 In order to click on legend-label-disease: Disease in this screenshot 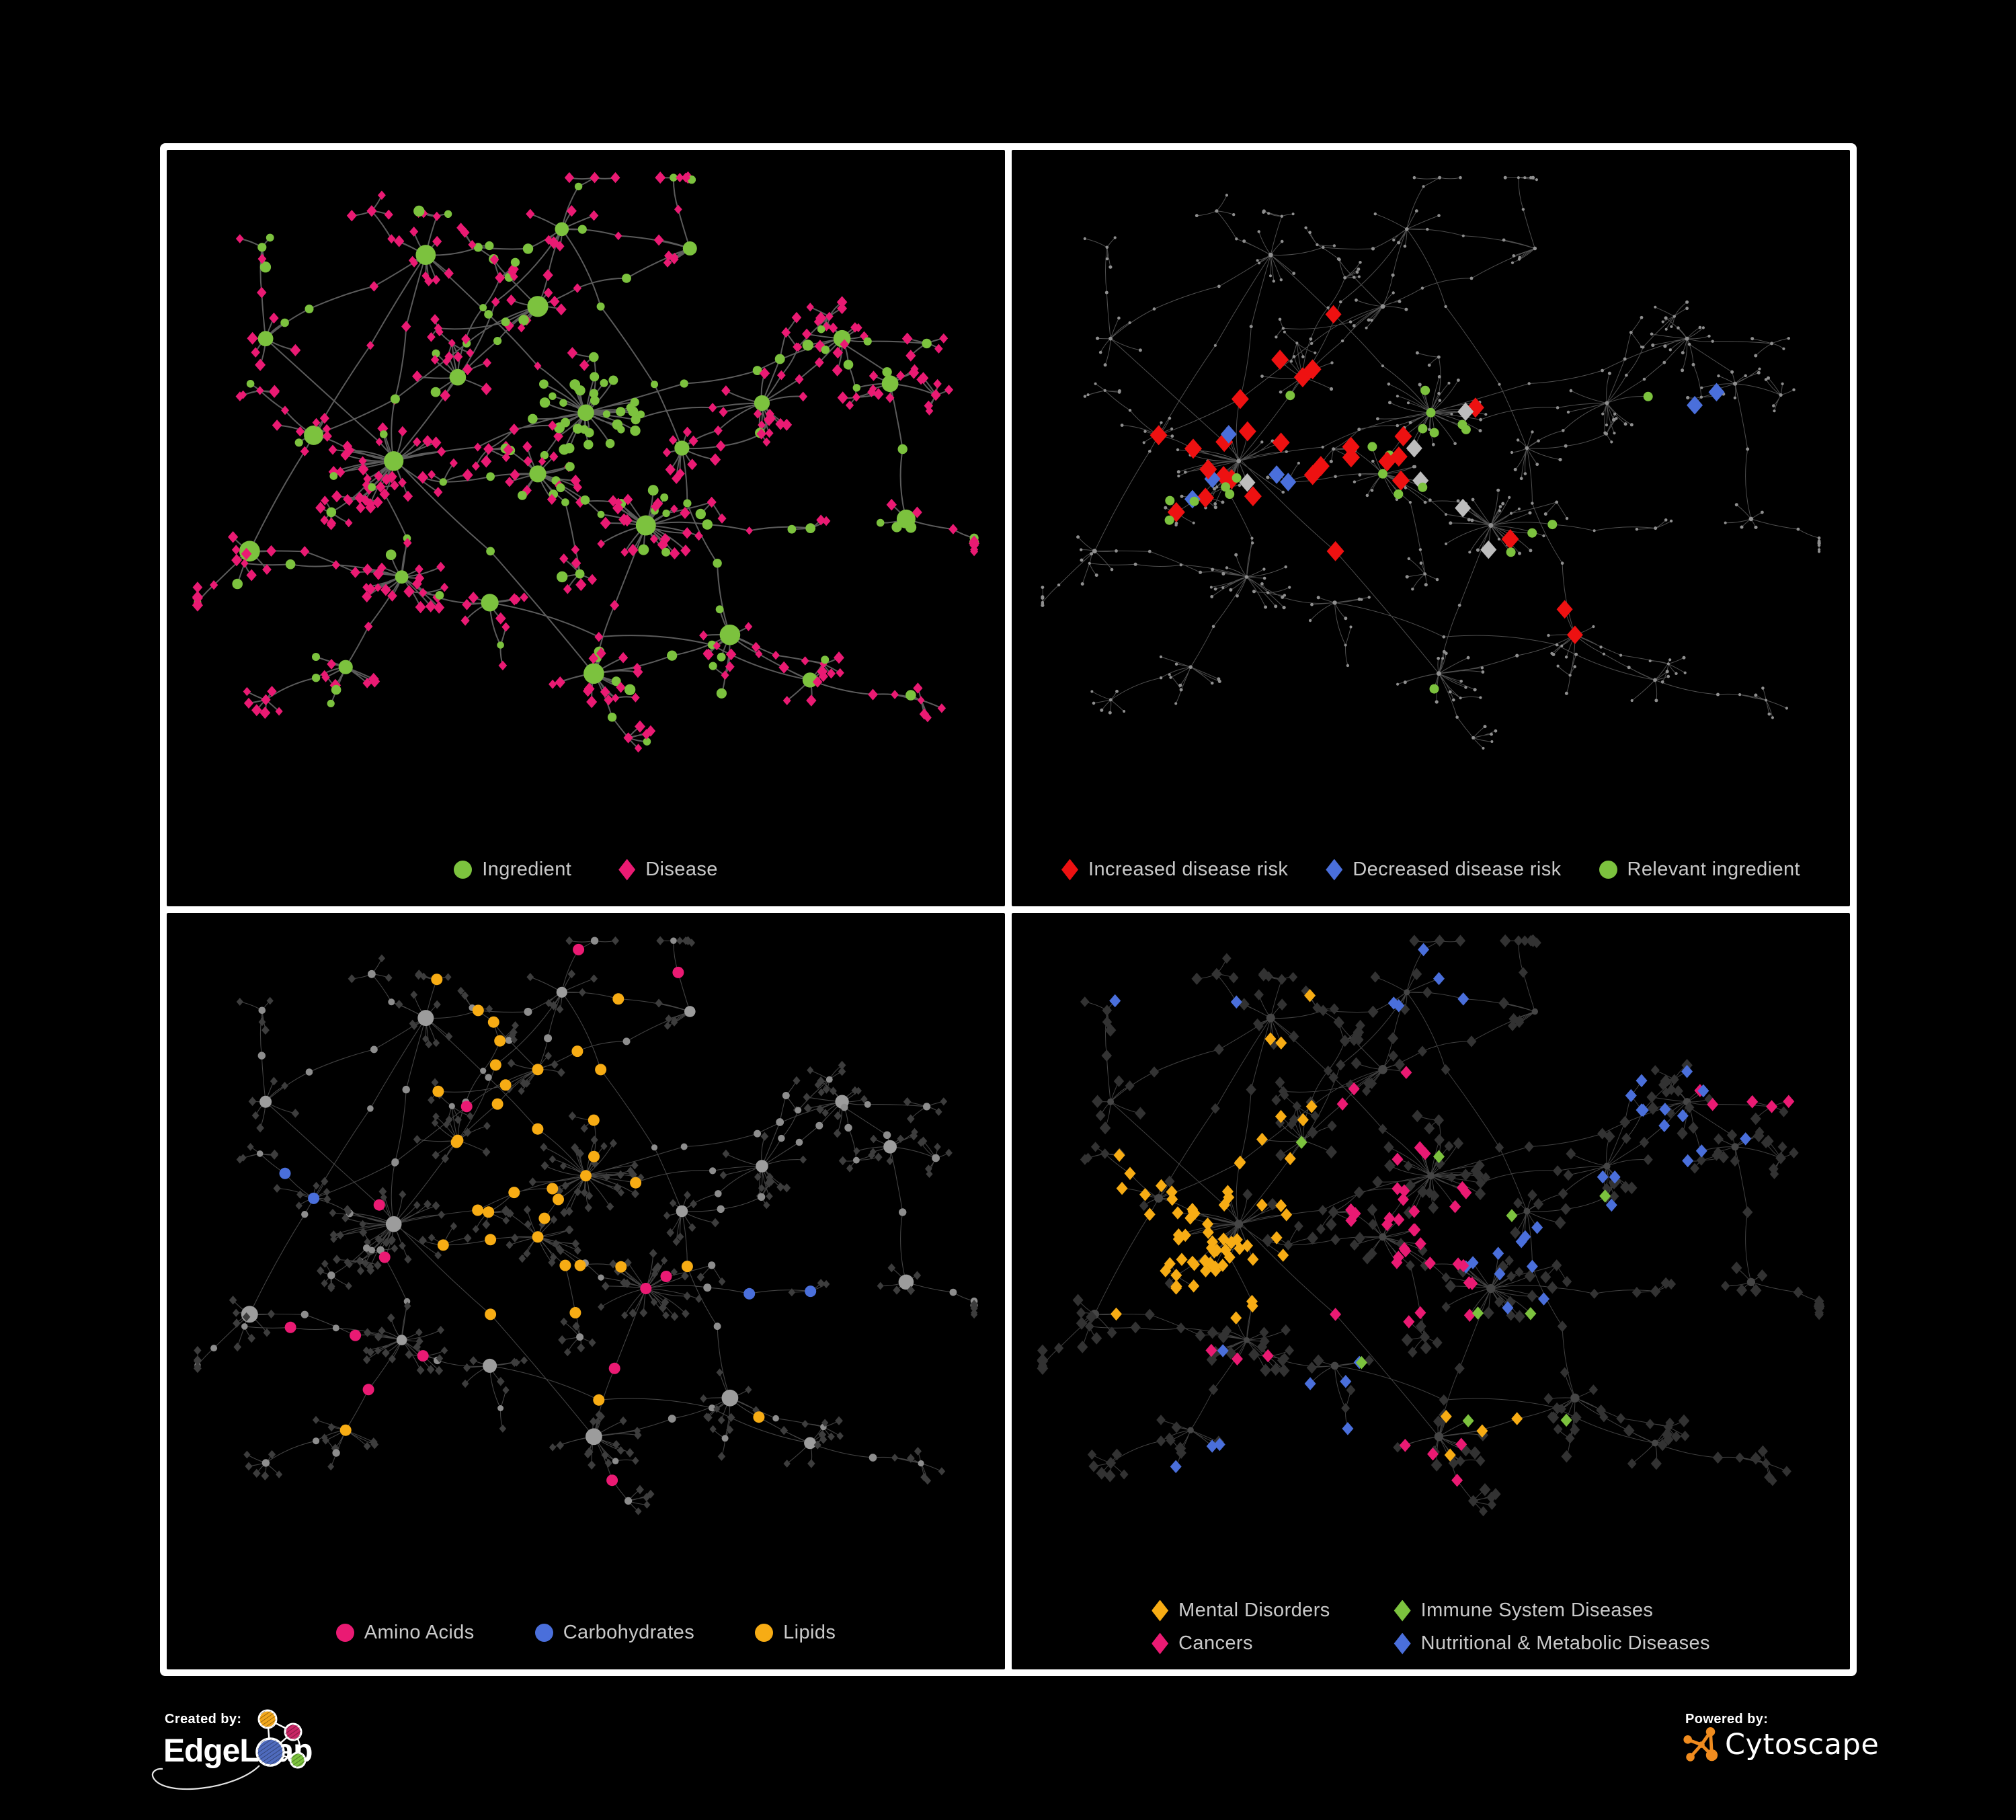, I will do `click(681, 869)`.